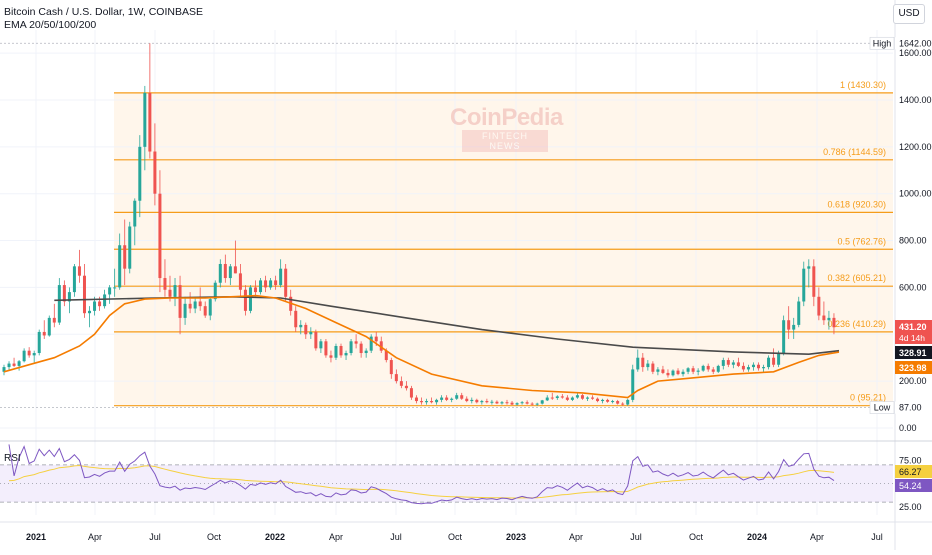  I want to click on rsi-tick-label: 75.00, so click(910, 460).